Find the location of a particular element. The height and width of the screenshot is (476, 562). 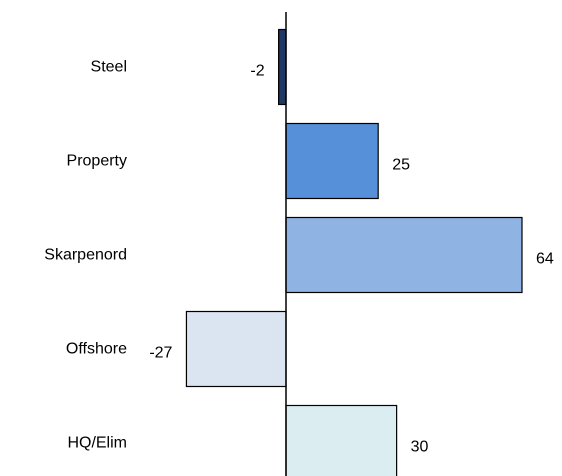

category-labels-group: Steel Property Skarpenord Offshore HQ/Elim is located at coordinates (85, 255).